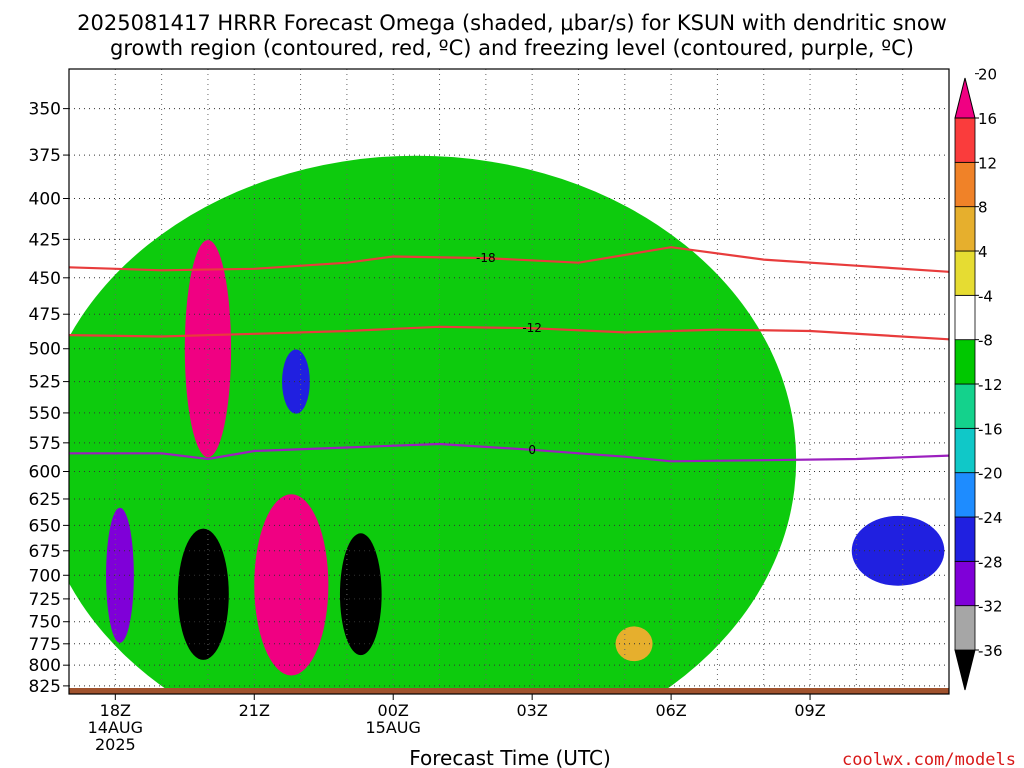 The width and height of the screenshot is (1024, 768). I want to click on colorbar-label: -12, so click(990, 385).